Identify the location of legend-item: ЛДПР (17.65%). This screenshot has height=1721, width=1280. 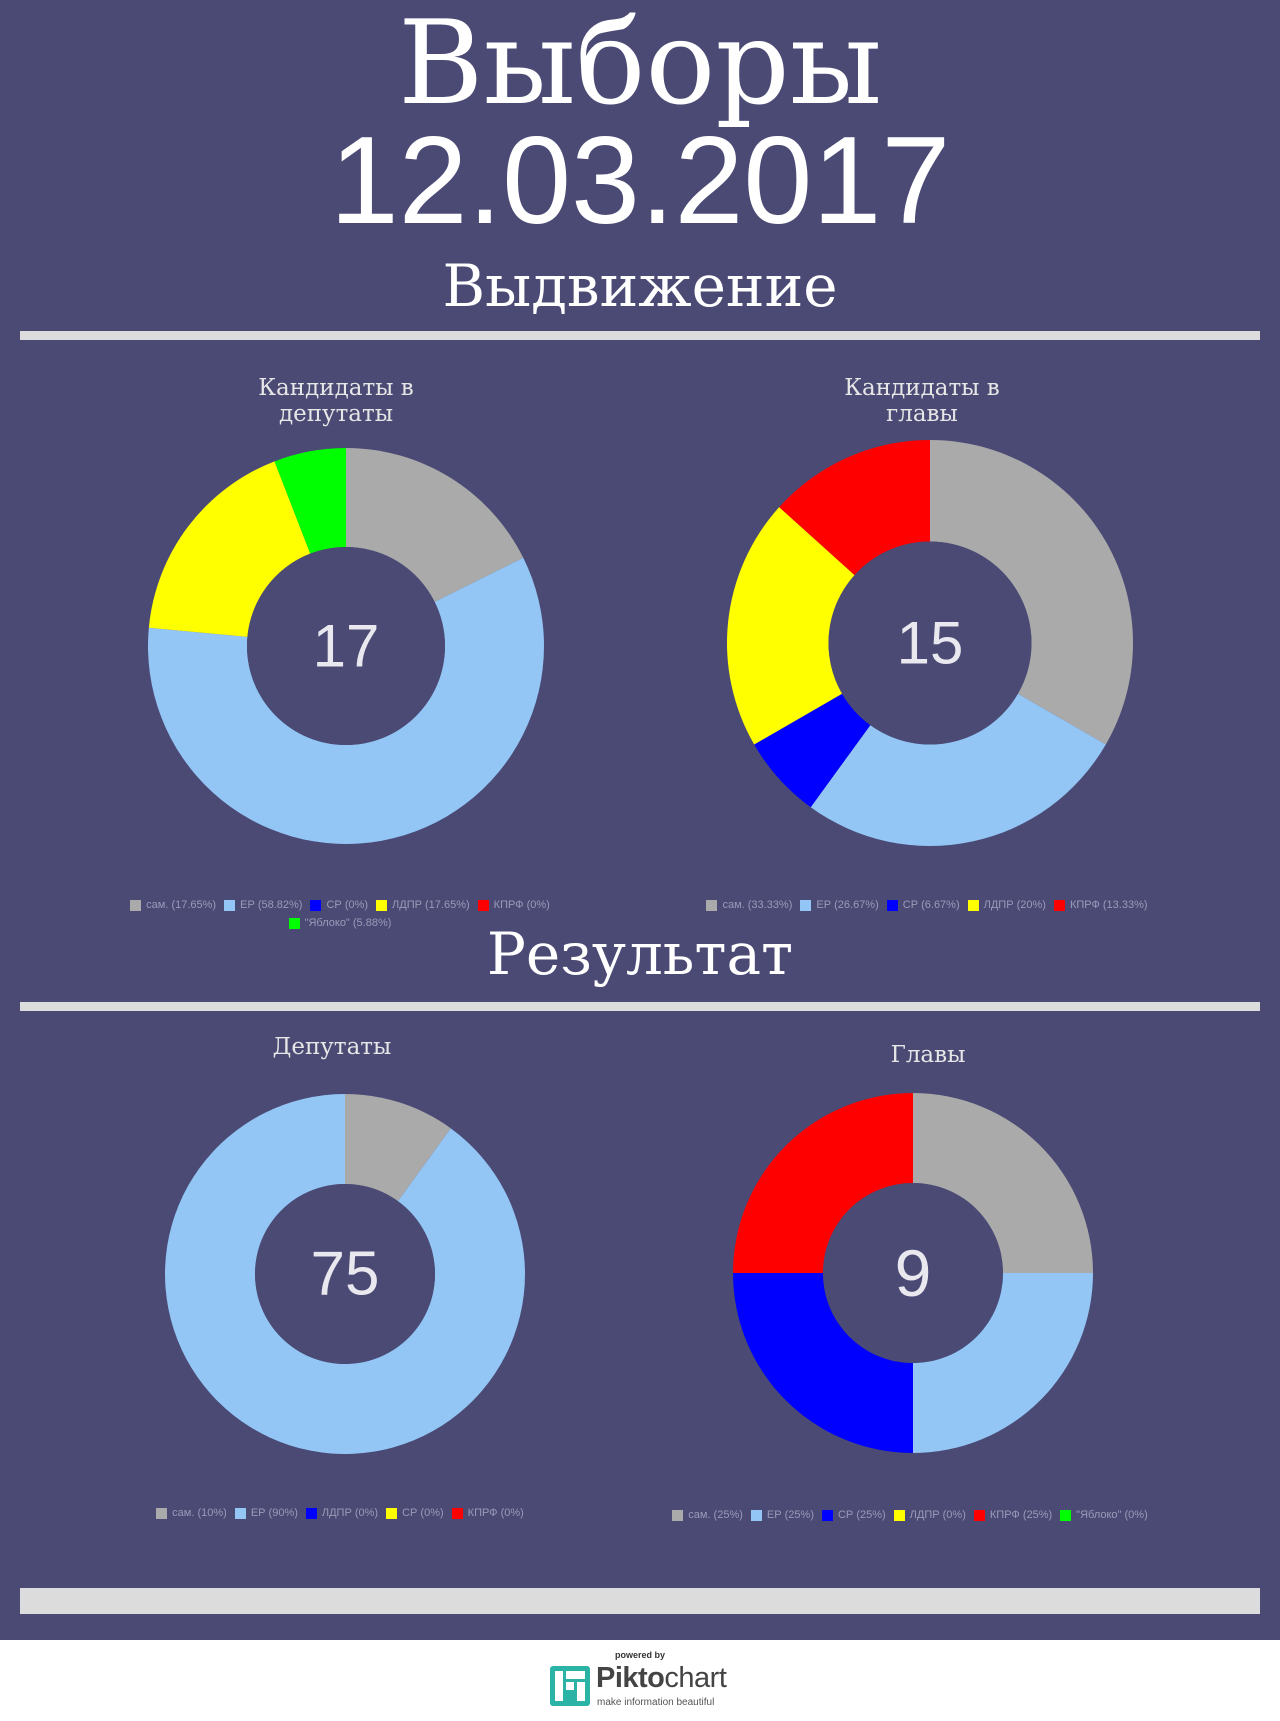
(423, 905).